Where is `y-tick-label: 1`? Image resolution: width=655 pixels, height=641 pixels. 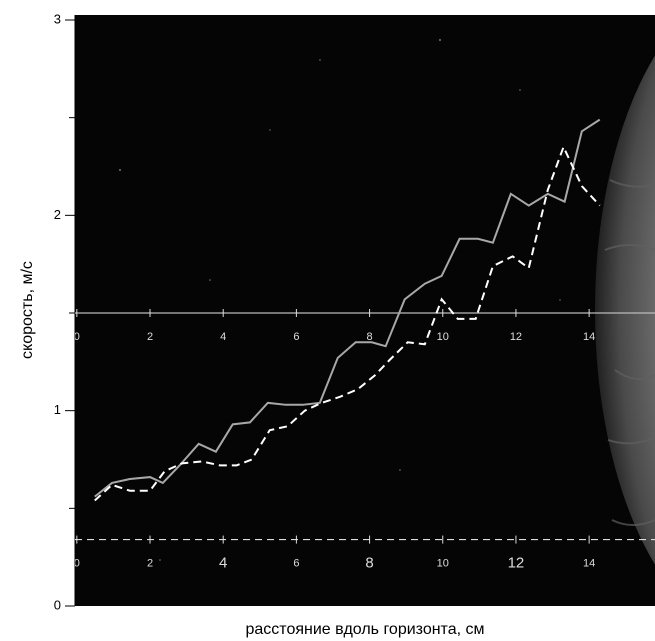
y-tick-label: 1 is located at coordinates (57, 409).